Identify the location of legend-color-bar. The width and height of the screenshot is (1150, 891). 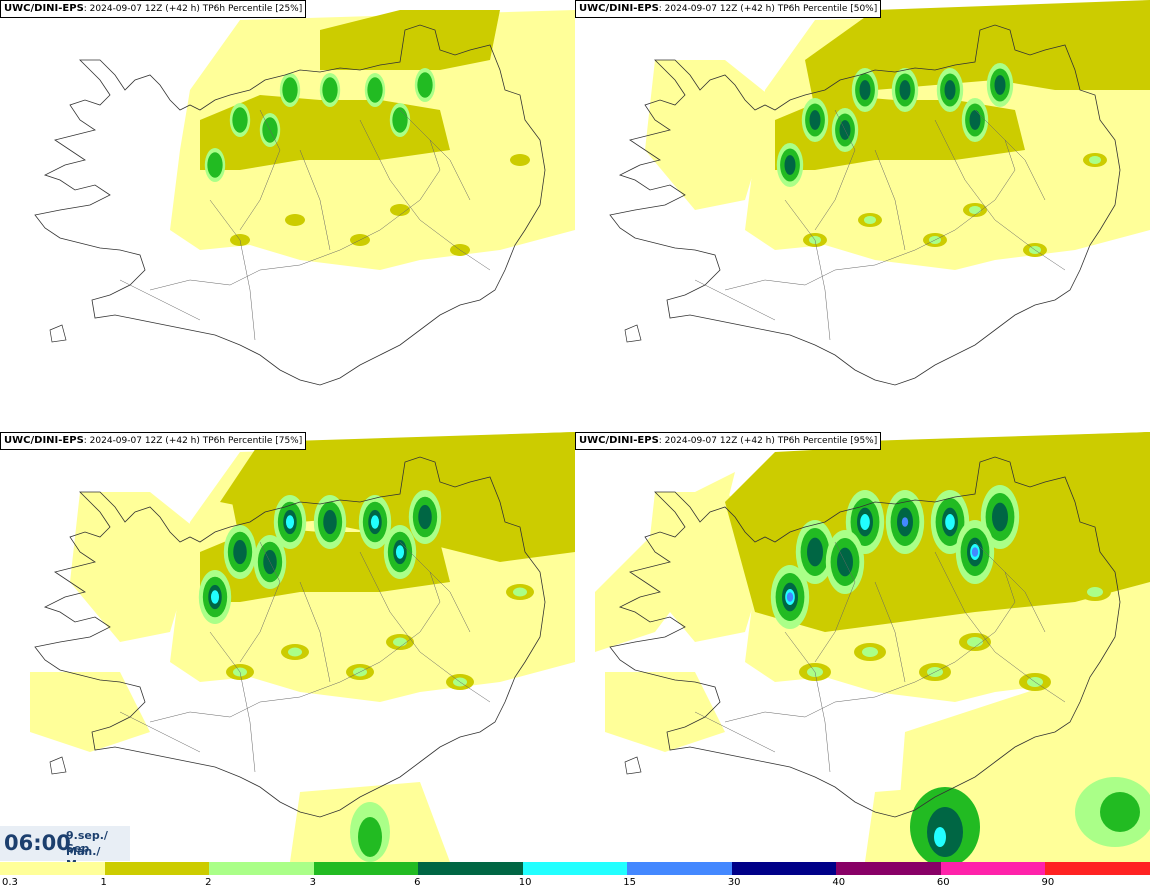
(575, 868).